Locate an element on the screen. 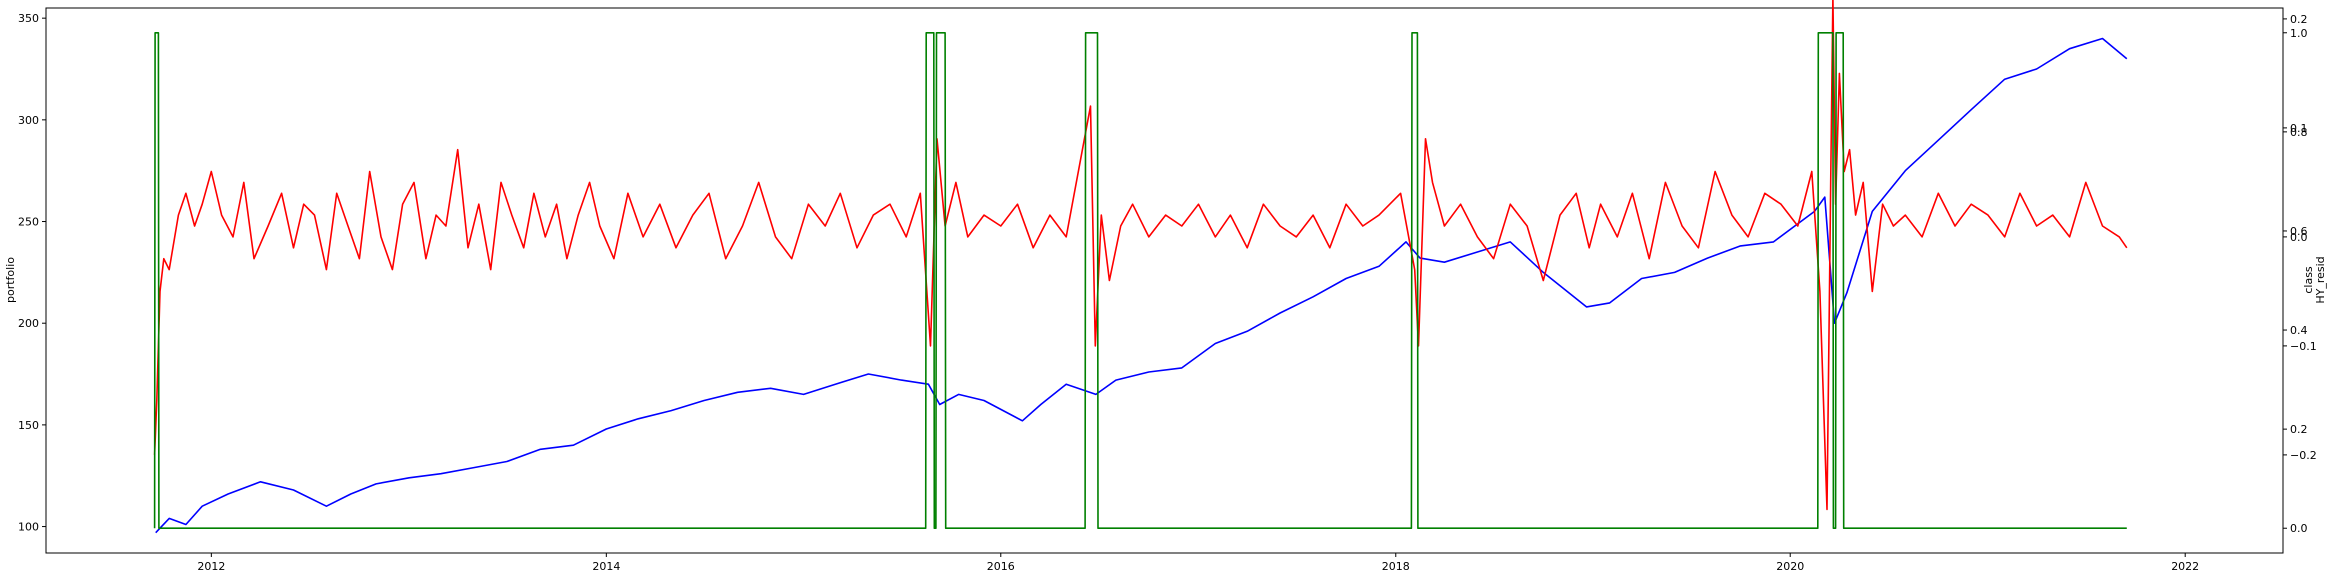  x-axis: 2012 2014 2016 2018 2020 2022 is located at coordinates (1198, 563).